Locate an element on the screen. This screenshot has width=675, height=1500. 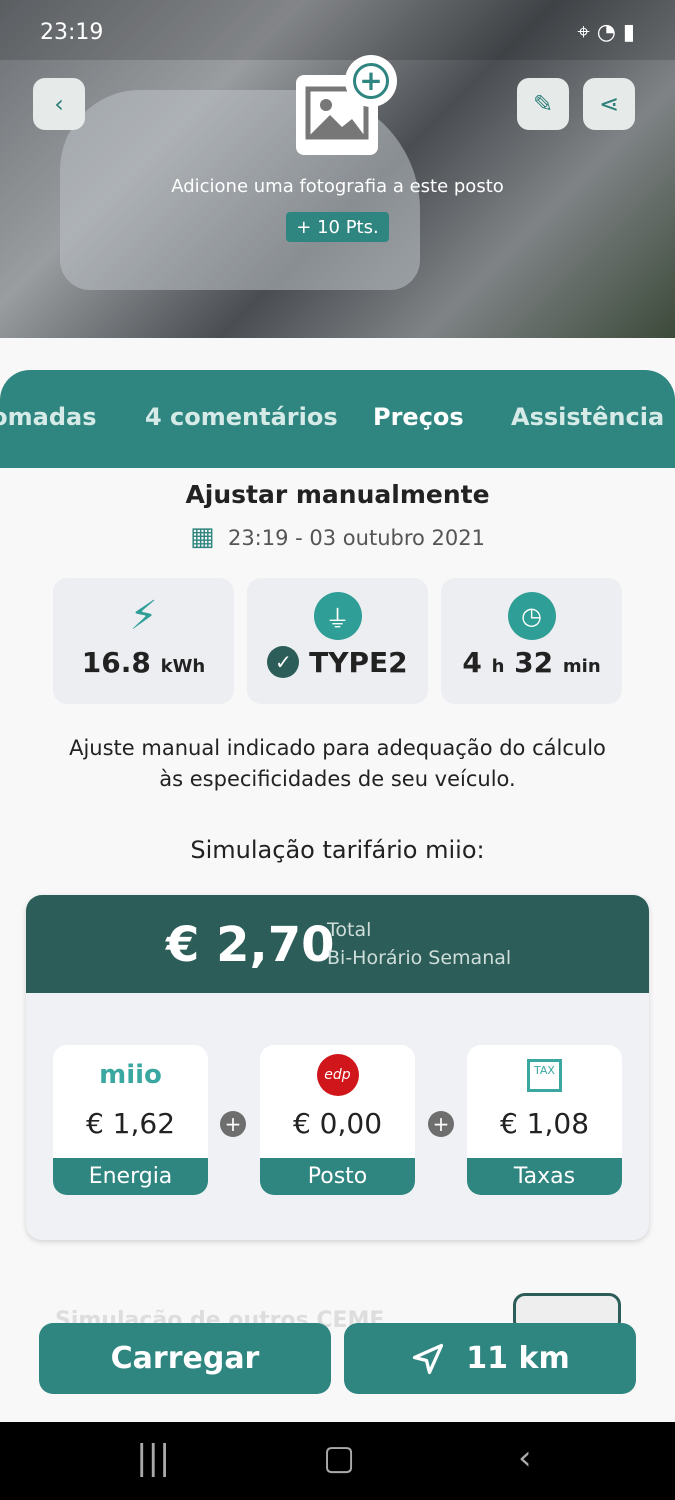
taxes-cost-card: TAX € 1,08 Taxas is located at coordinates (544, 1120).